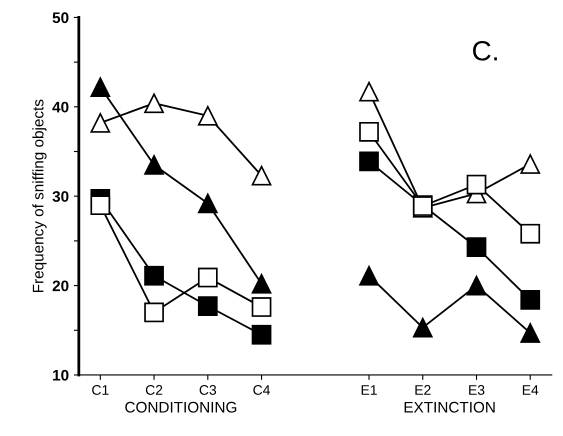 The height and width of the screenshot is (436, 563). I want to click on y-tick-label: 20, so click(60, 286).